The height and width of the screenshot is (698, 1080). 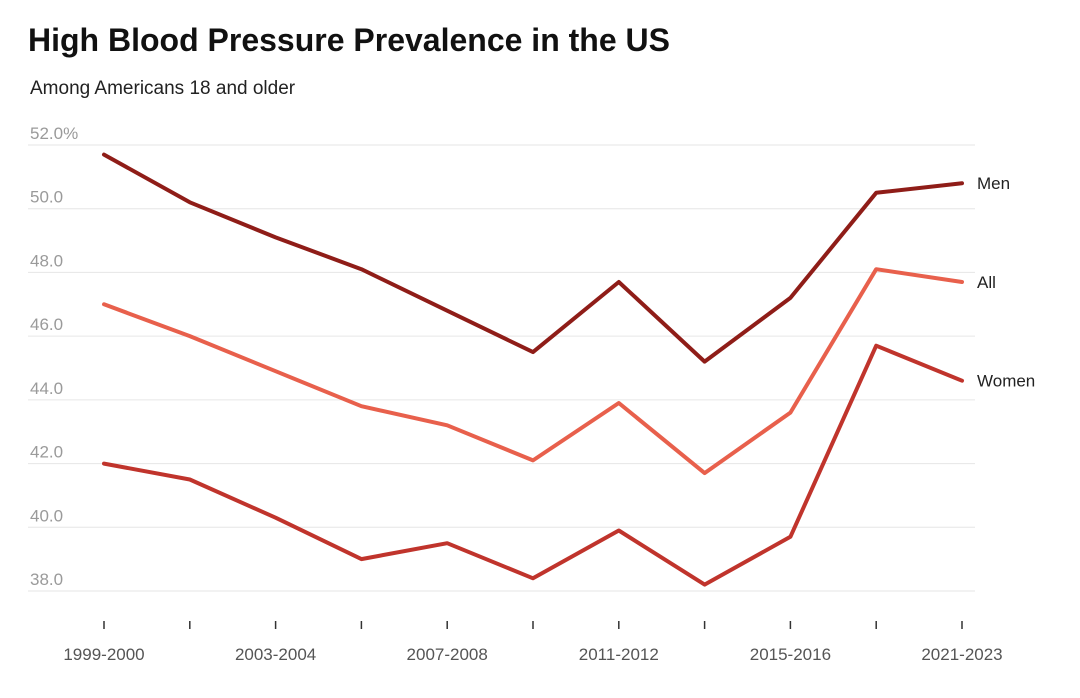 I want to click on chart-subtitle: Among Americans 18 and older, so click(x=163, y=88).